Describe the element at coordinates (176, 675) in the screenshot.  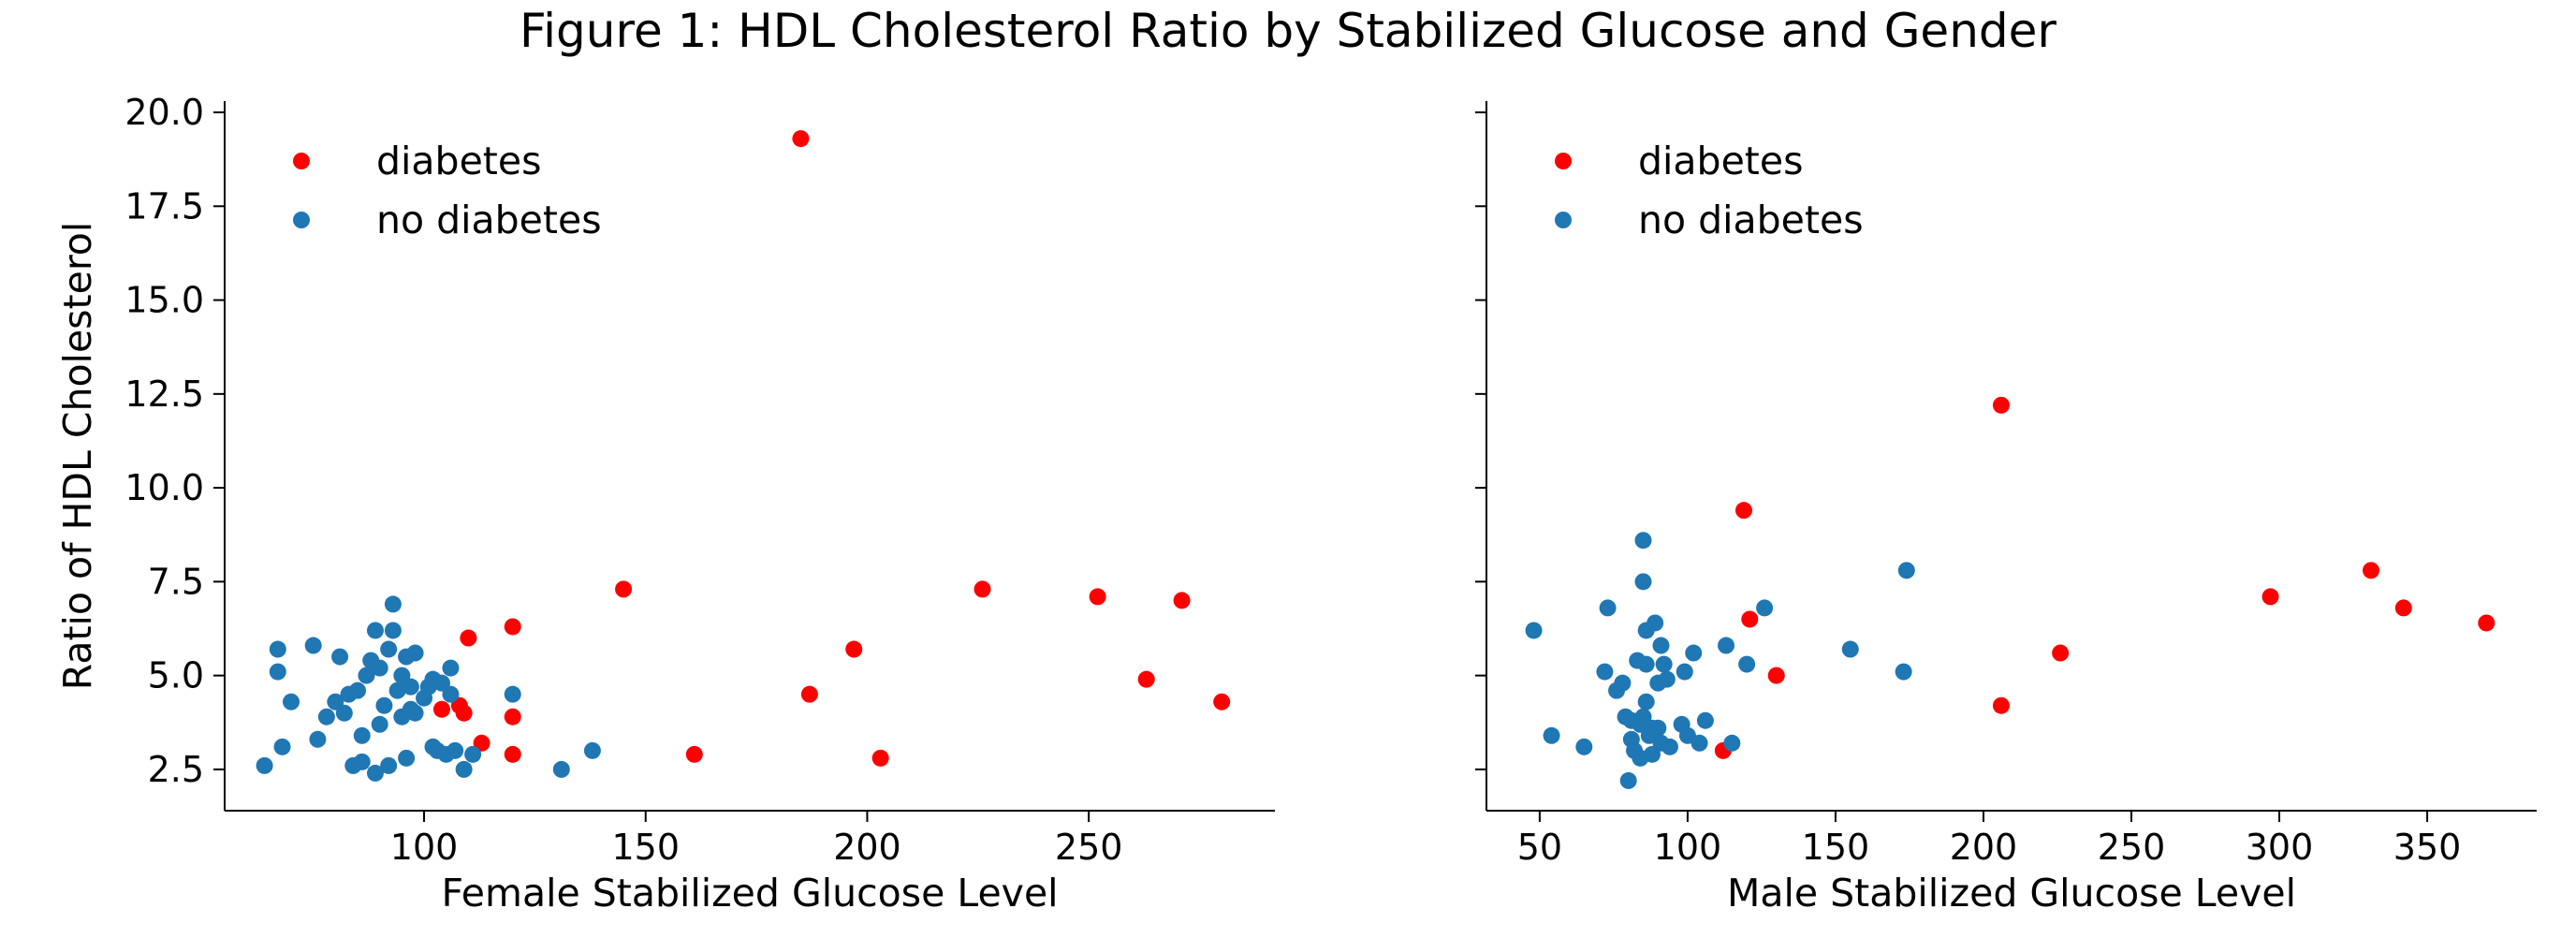
I see `y-tick-label: 5.0` at that location.